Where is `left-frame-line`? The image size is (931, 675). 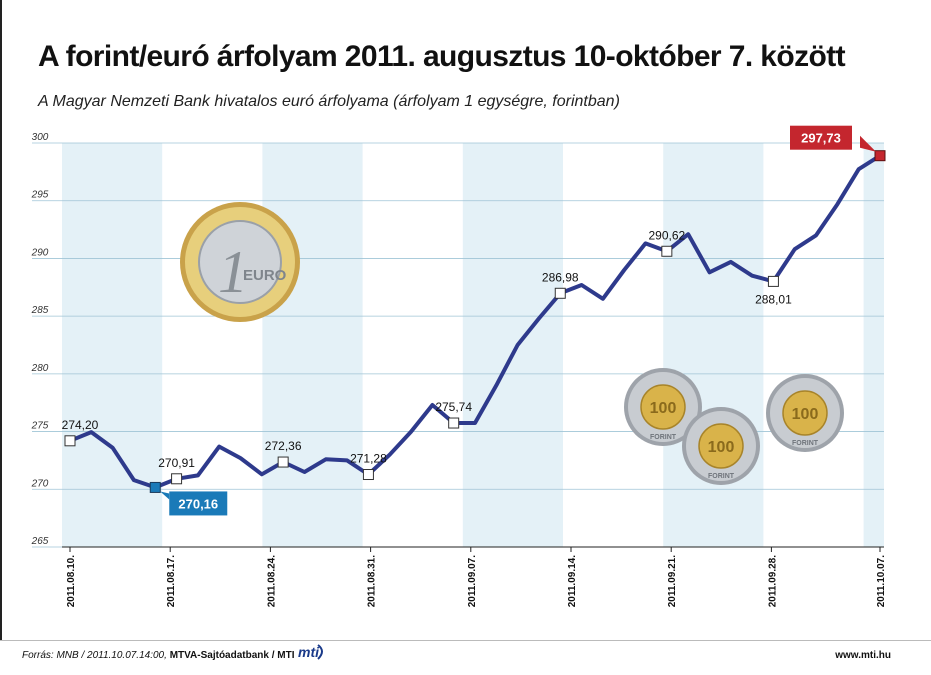 left-frame-line is located at coordinates (1, 320).